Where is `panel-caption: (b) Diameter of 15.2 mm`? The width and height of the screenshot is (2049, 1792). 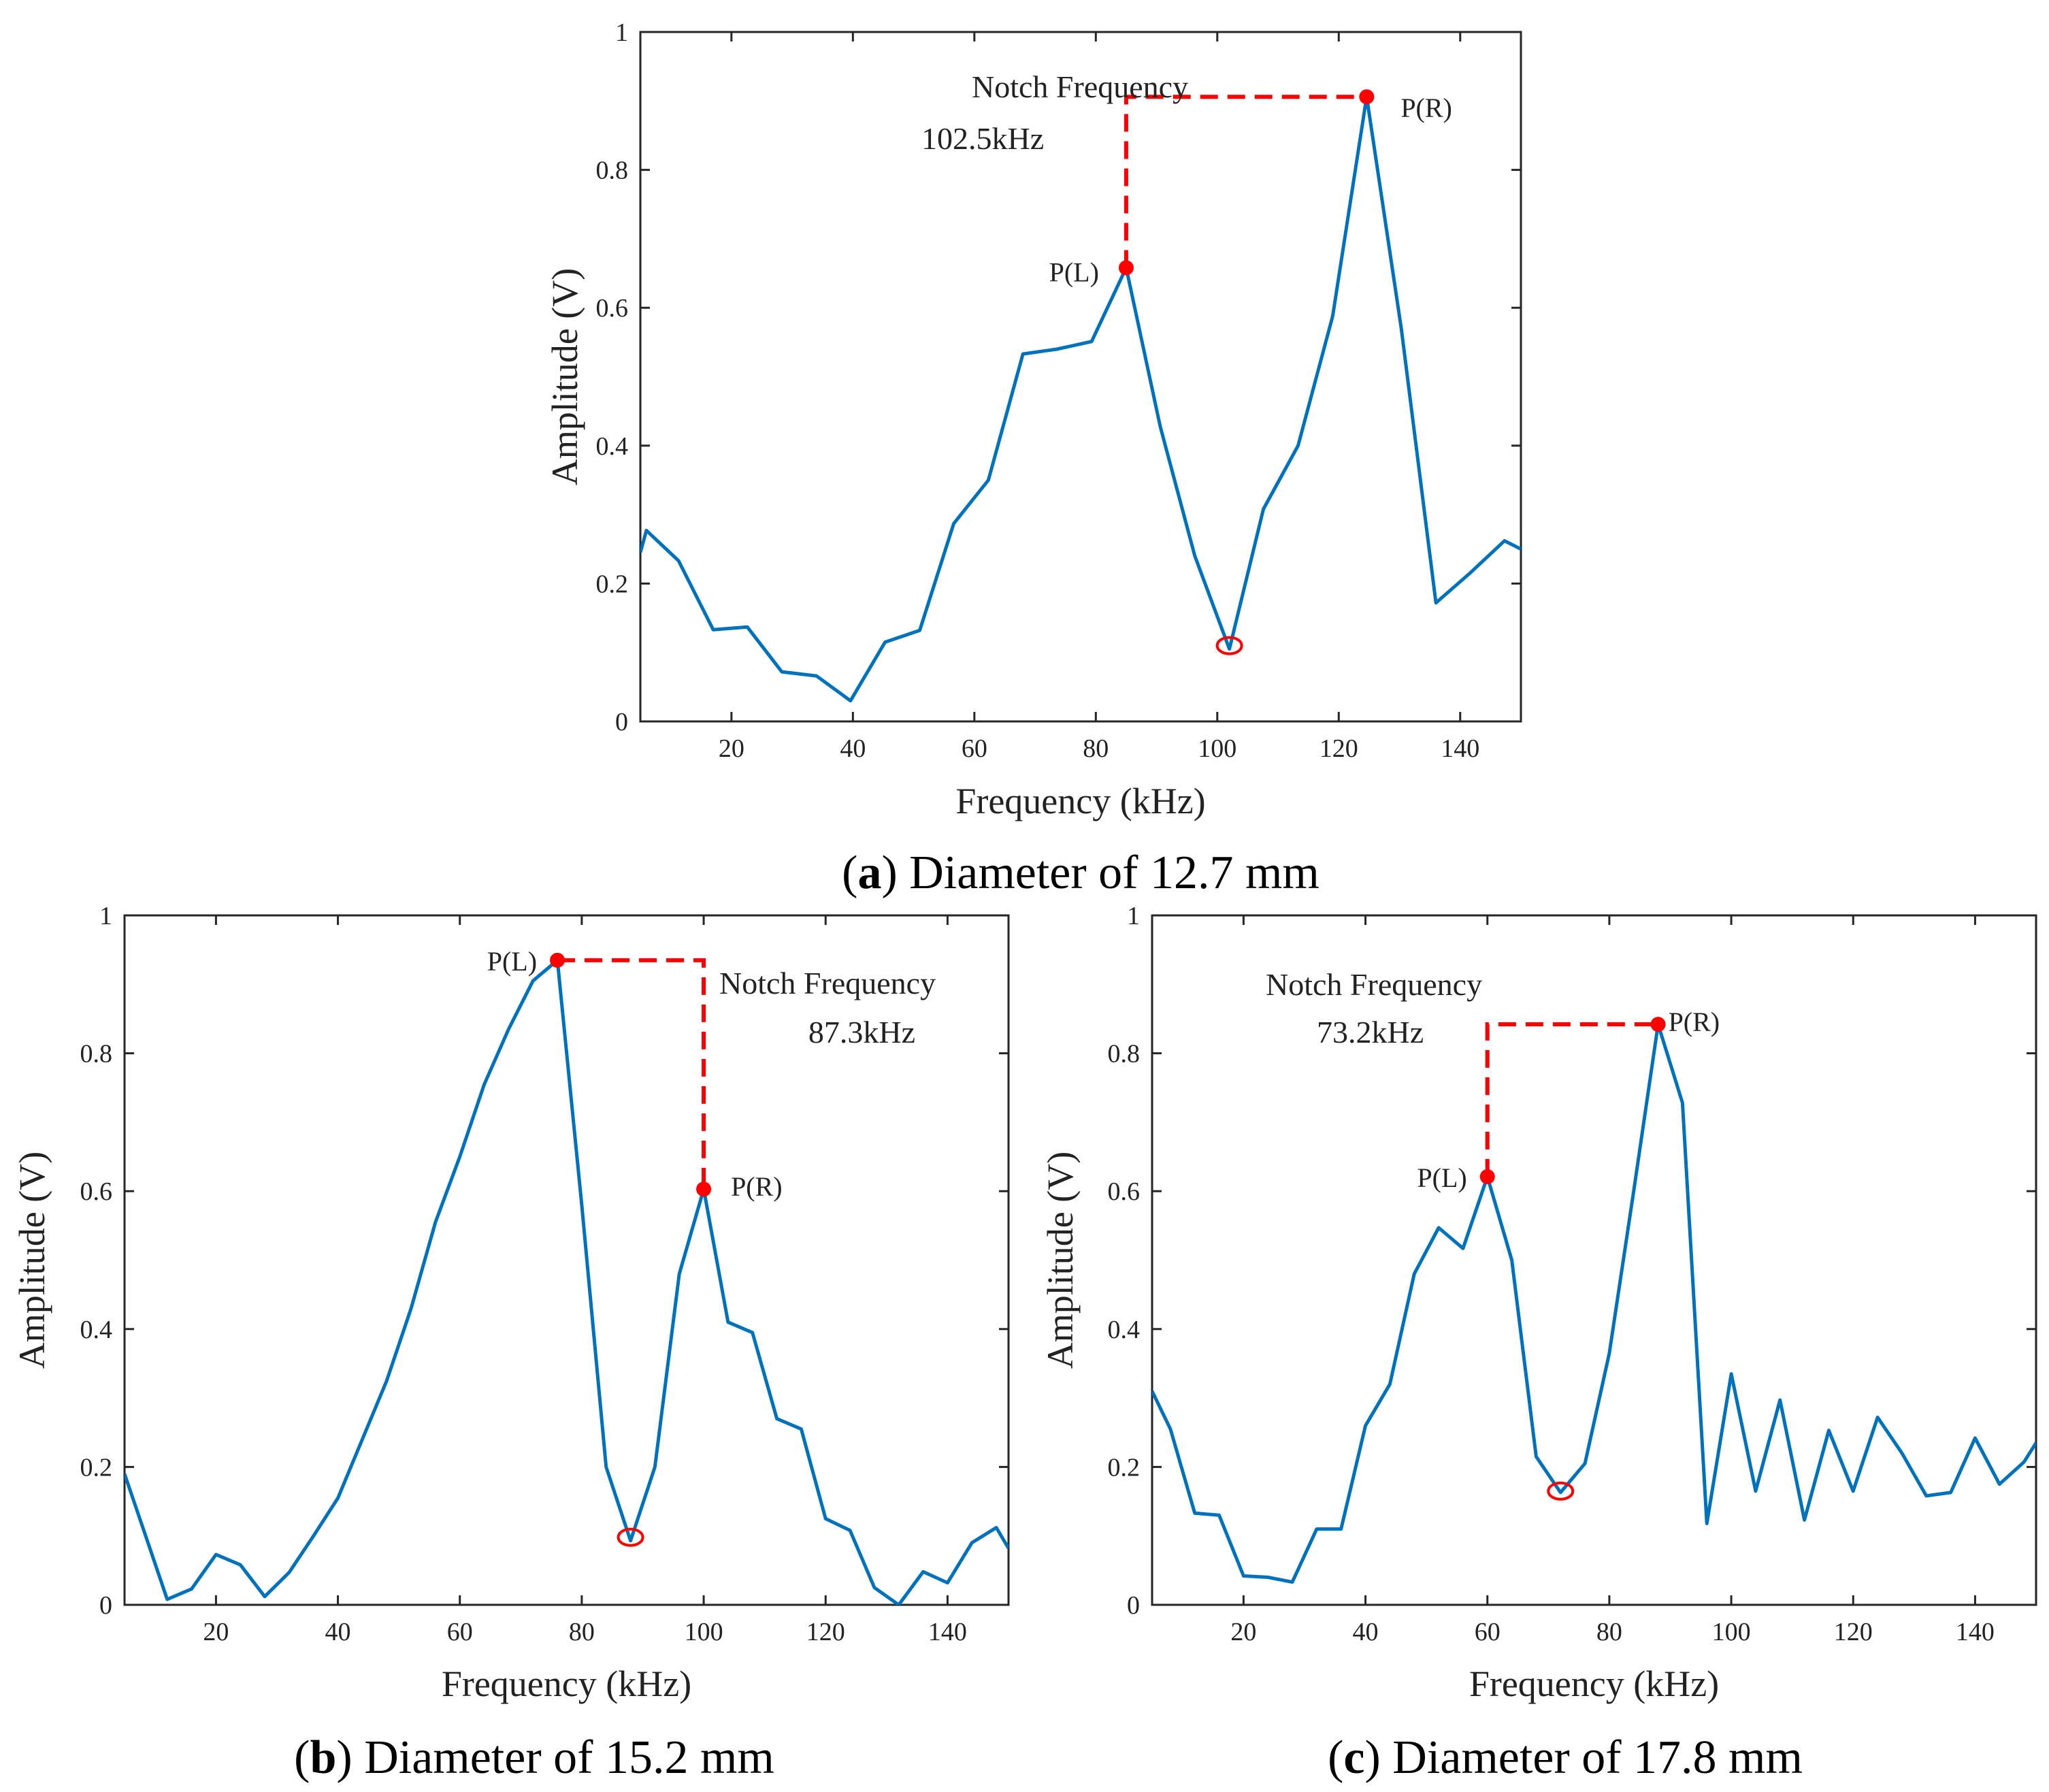
panel-caption: (b) Diameter of 15.2 mm is located at coordinates (534, 1758).